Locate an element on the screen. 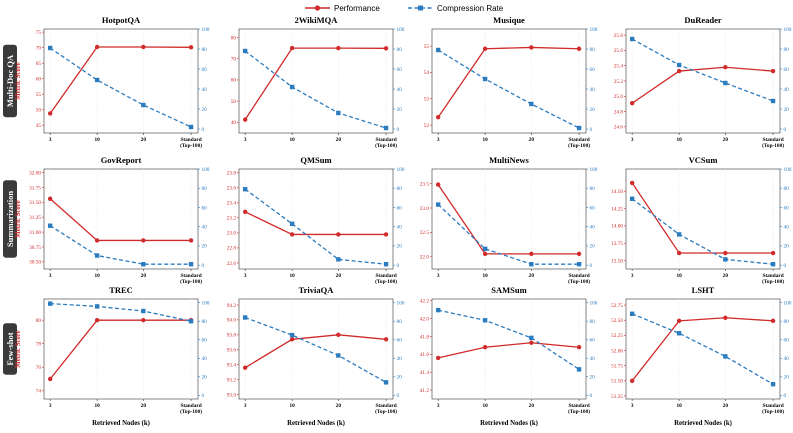  y-left-tick-label: 52.00 is located at coordinates (617, 351).